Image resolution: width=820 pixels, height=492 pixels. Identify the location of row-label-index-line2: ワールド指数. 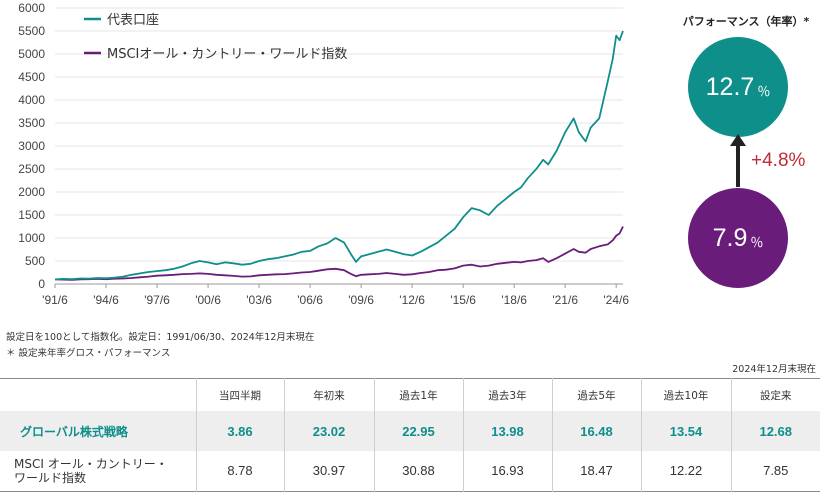
(50, 477).